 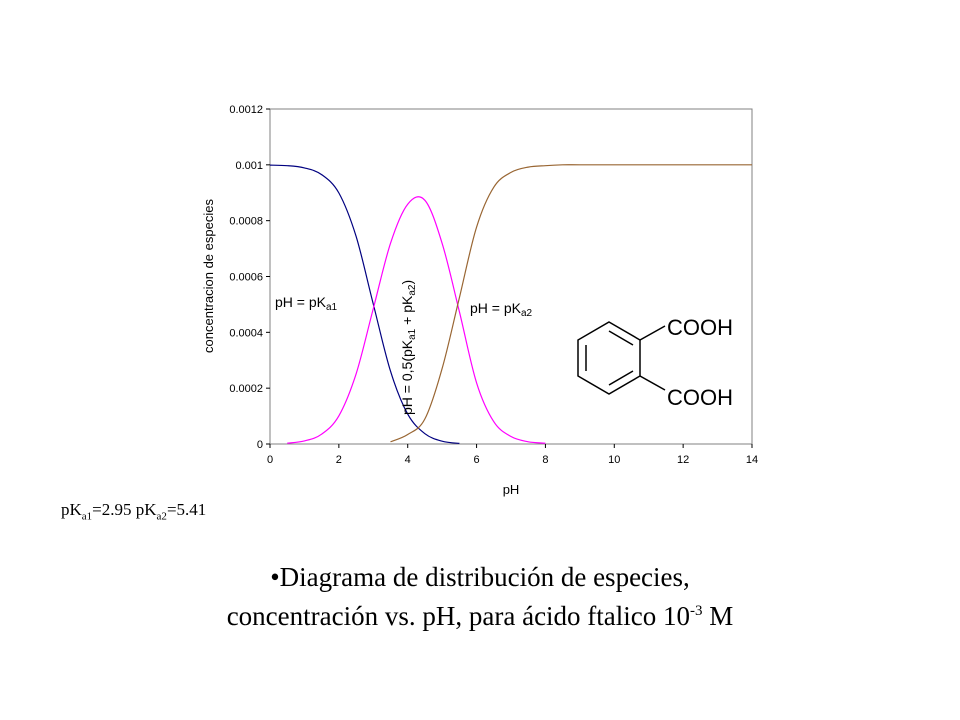 What do you see at coordinates (408, 347) in the screenshot?
I see `annotation-midpoint: pH = 0,5(pKa1 + pKa2)` at bounding box center [408, 347].